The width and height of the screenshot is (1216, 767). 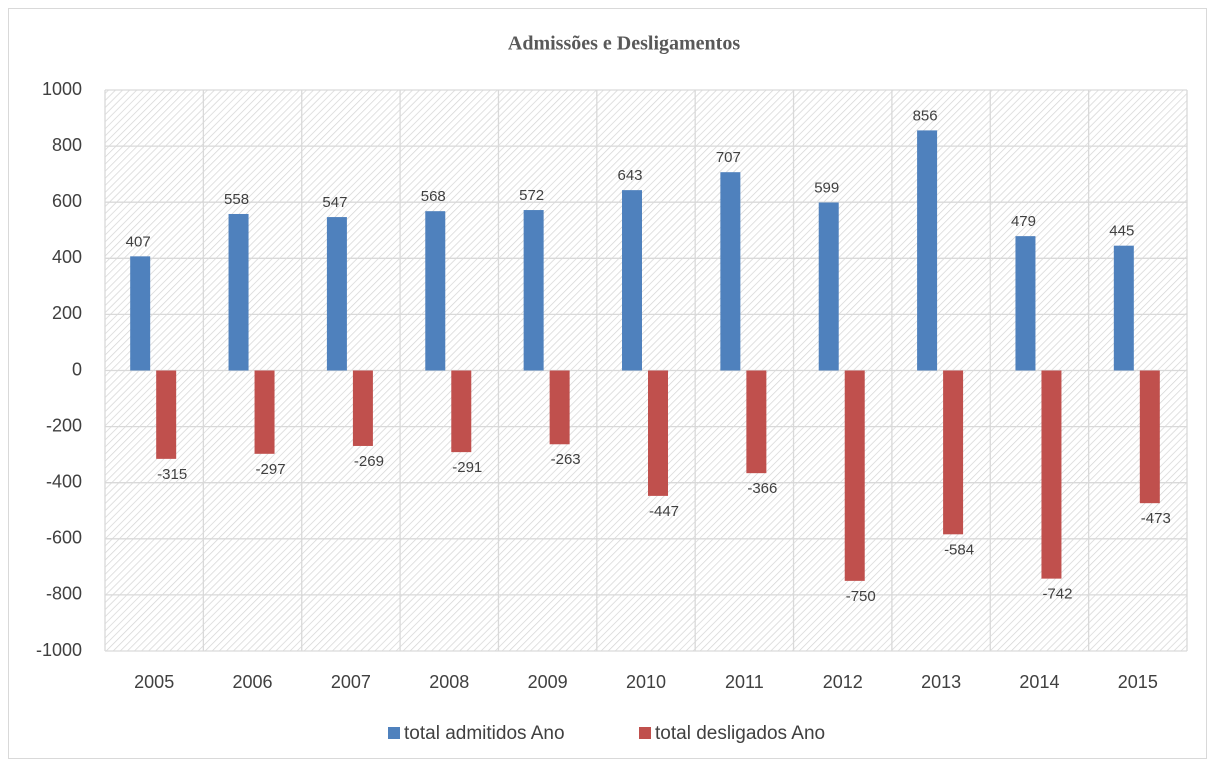 What do you see at coordinates (646, 682) in the screenshot?
I see `x-tick-label: 2010` at bounding box center [646, 682].